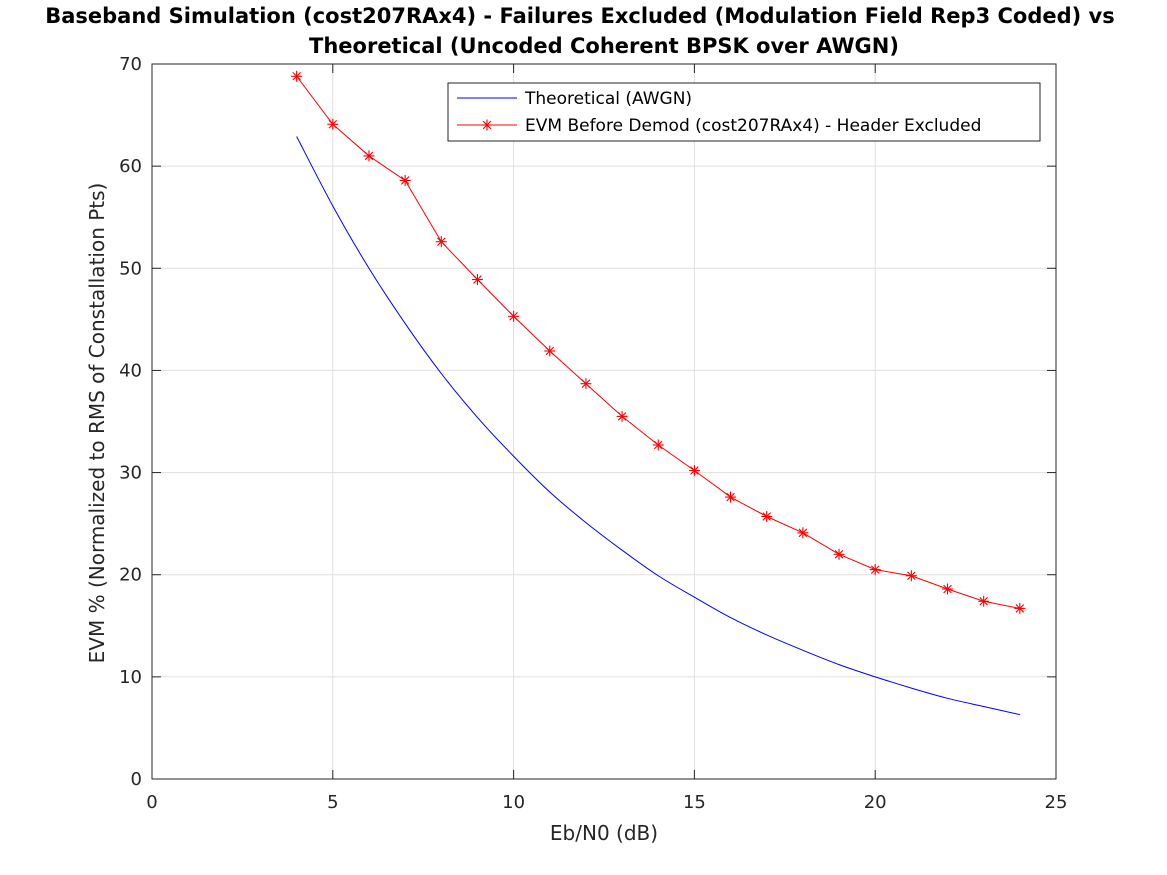 The height and width of the screenshot is (875, 1167). What do you see at coordinates (130, 575) in the screenshot?
I see `y-tick-label: 20` at bounding box center [130, 575].